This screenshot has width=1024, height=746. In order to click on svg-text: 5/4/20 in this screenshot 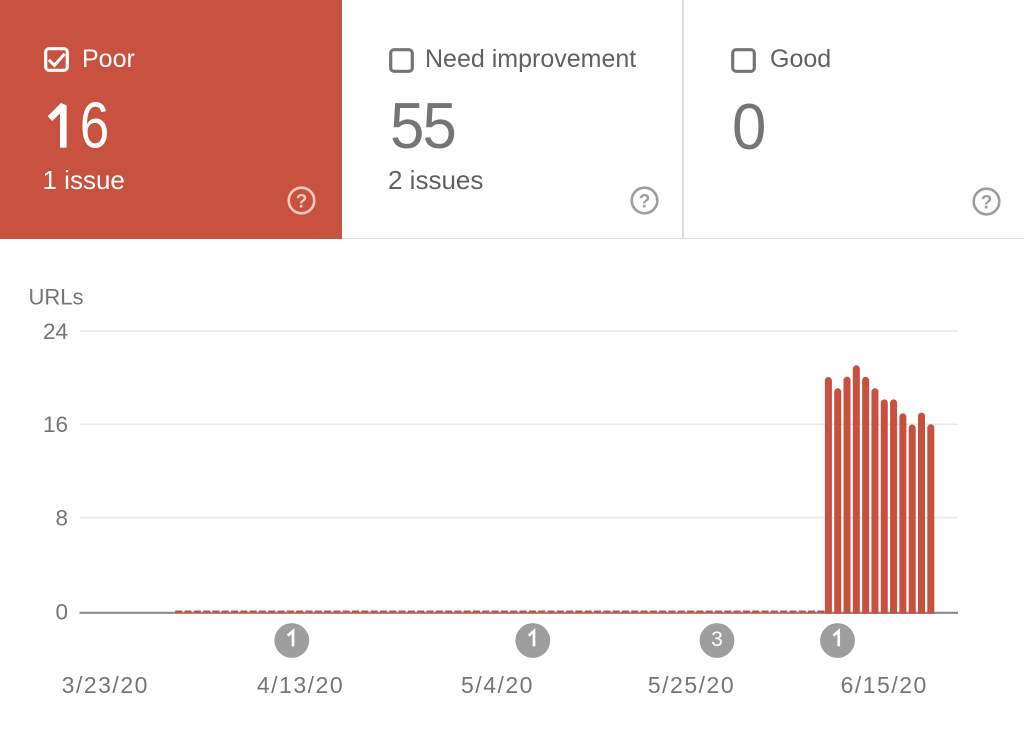, I will do `click(497, 685)`.